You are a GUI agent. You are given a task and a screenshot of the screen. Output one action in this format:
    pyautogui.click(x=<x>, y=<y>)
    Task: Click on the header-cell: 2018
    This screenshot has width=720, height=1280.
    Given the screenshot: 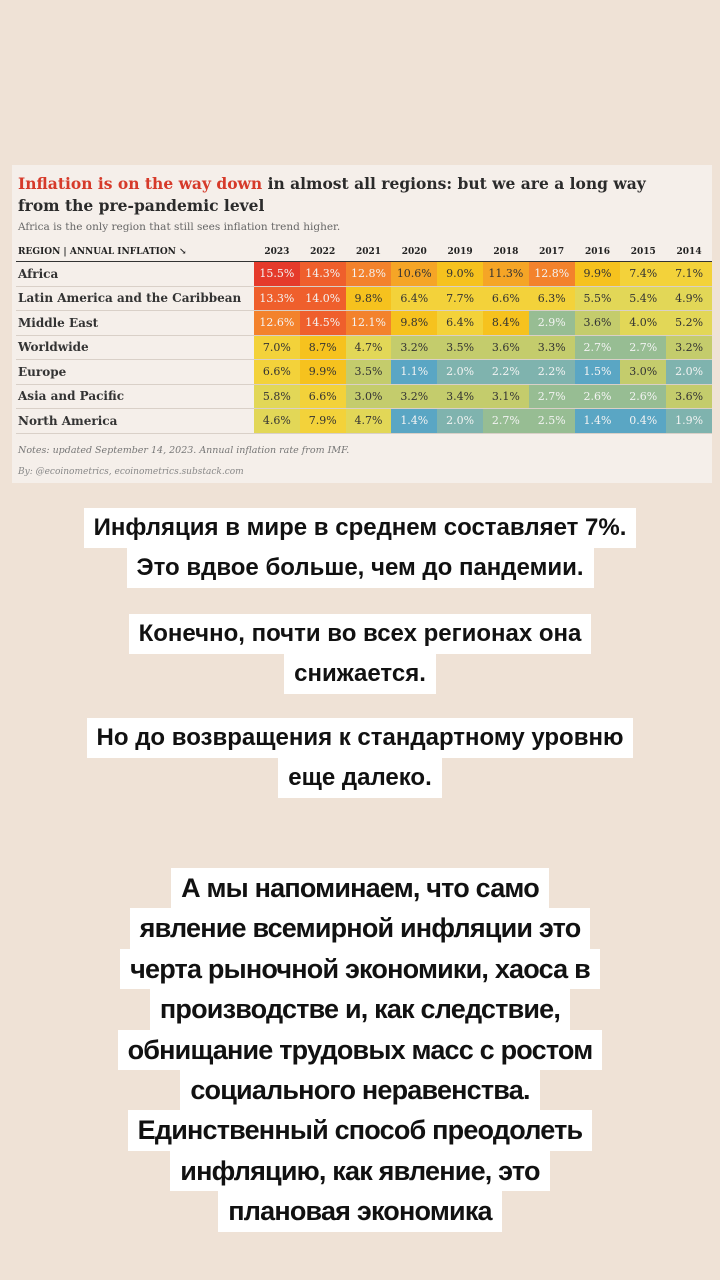 What is the action you would take?
    pyautogui.click(x=505, y=252)
    